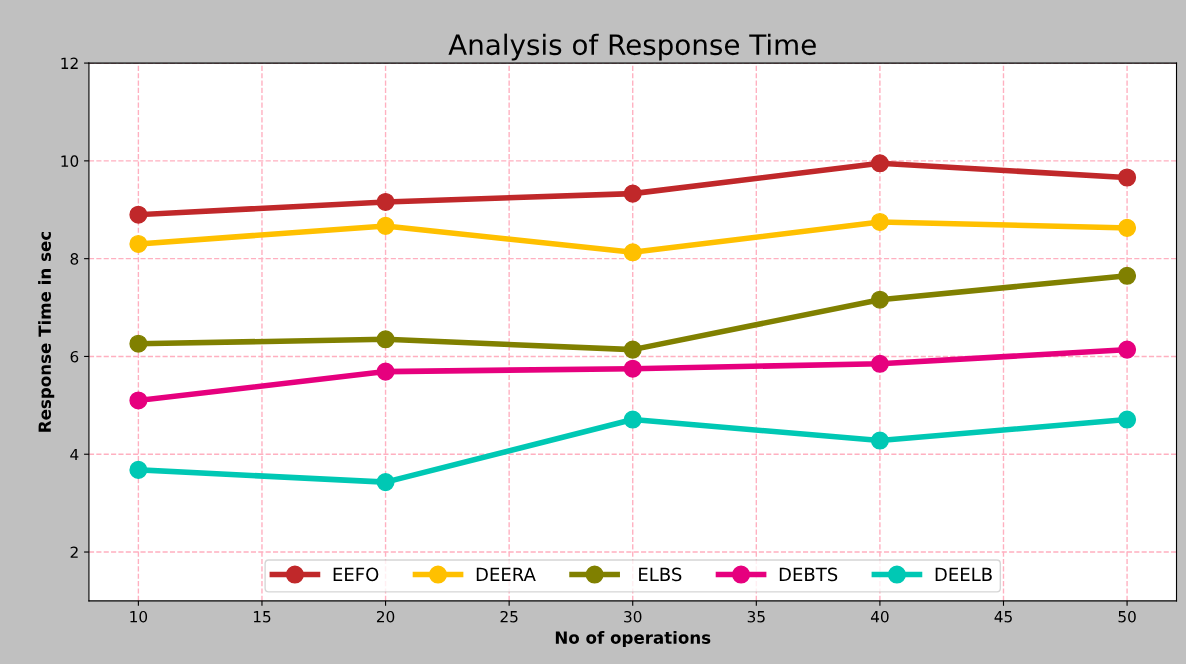 This screenshot has height=664, width=1186. I want to click on y-tick-label: 8, so click(74, 259).